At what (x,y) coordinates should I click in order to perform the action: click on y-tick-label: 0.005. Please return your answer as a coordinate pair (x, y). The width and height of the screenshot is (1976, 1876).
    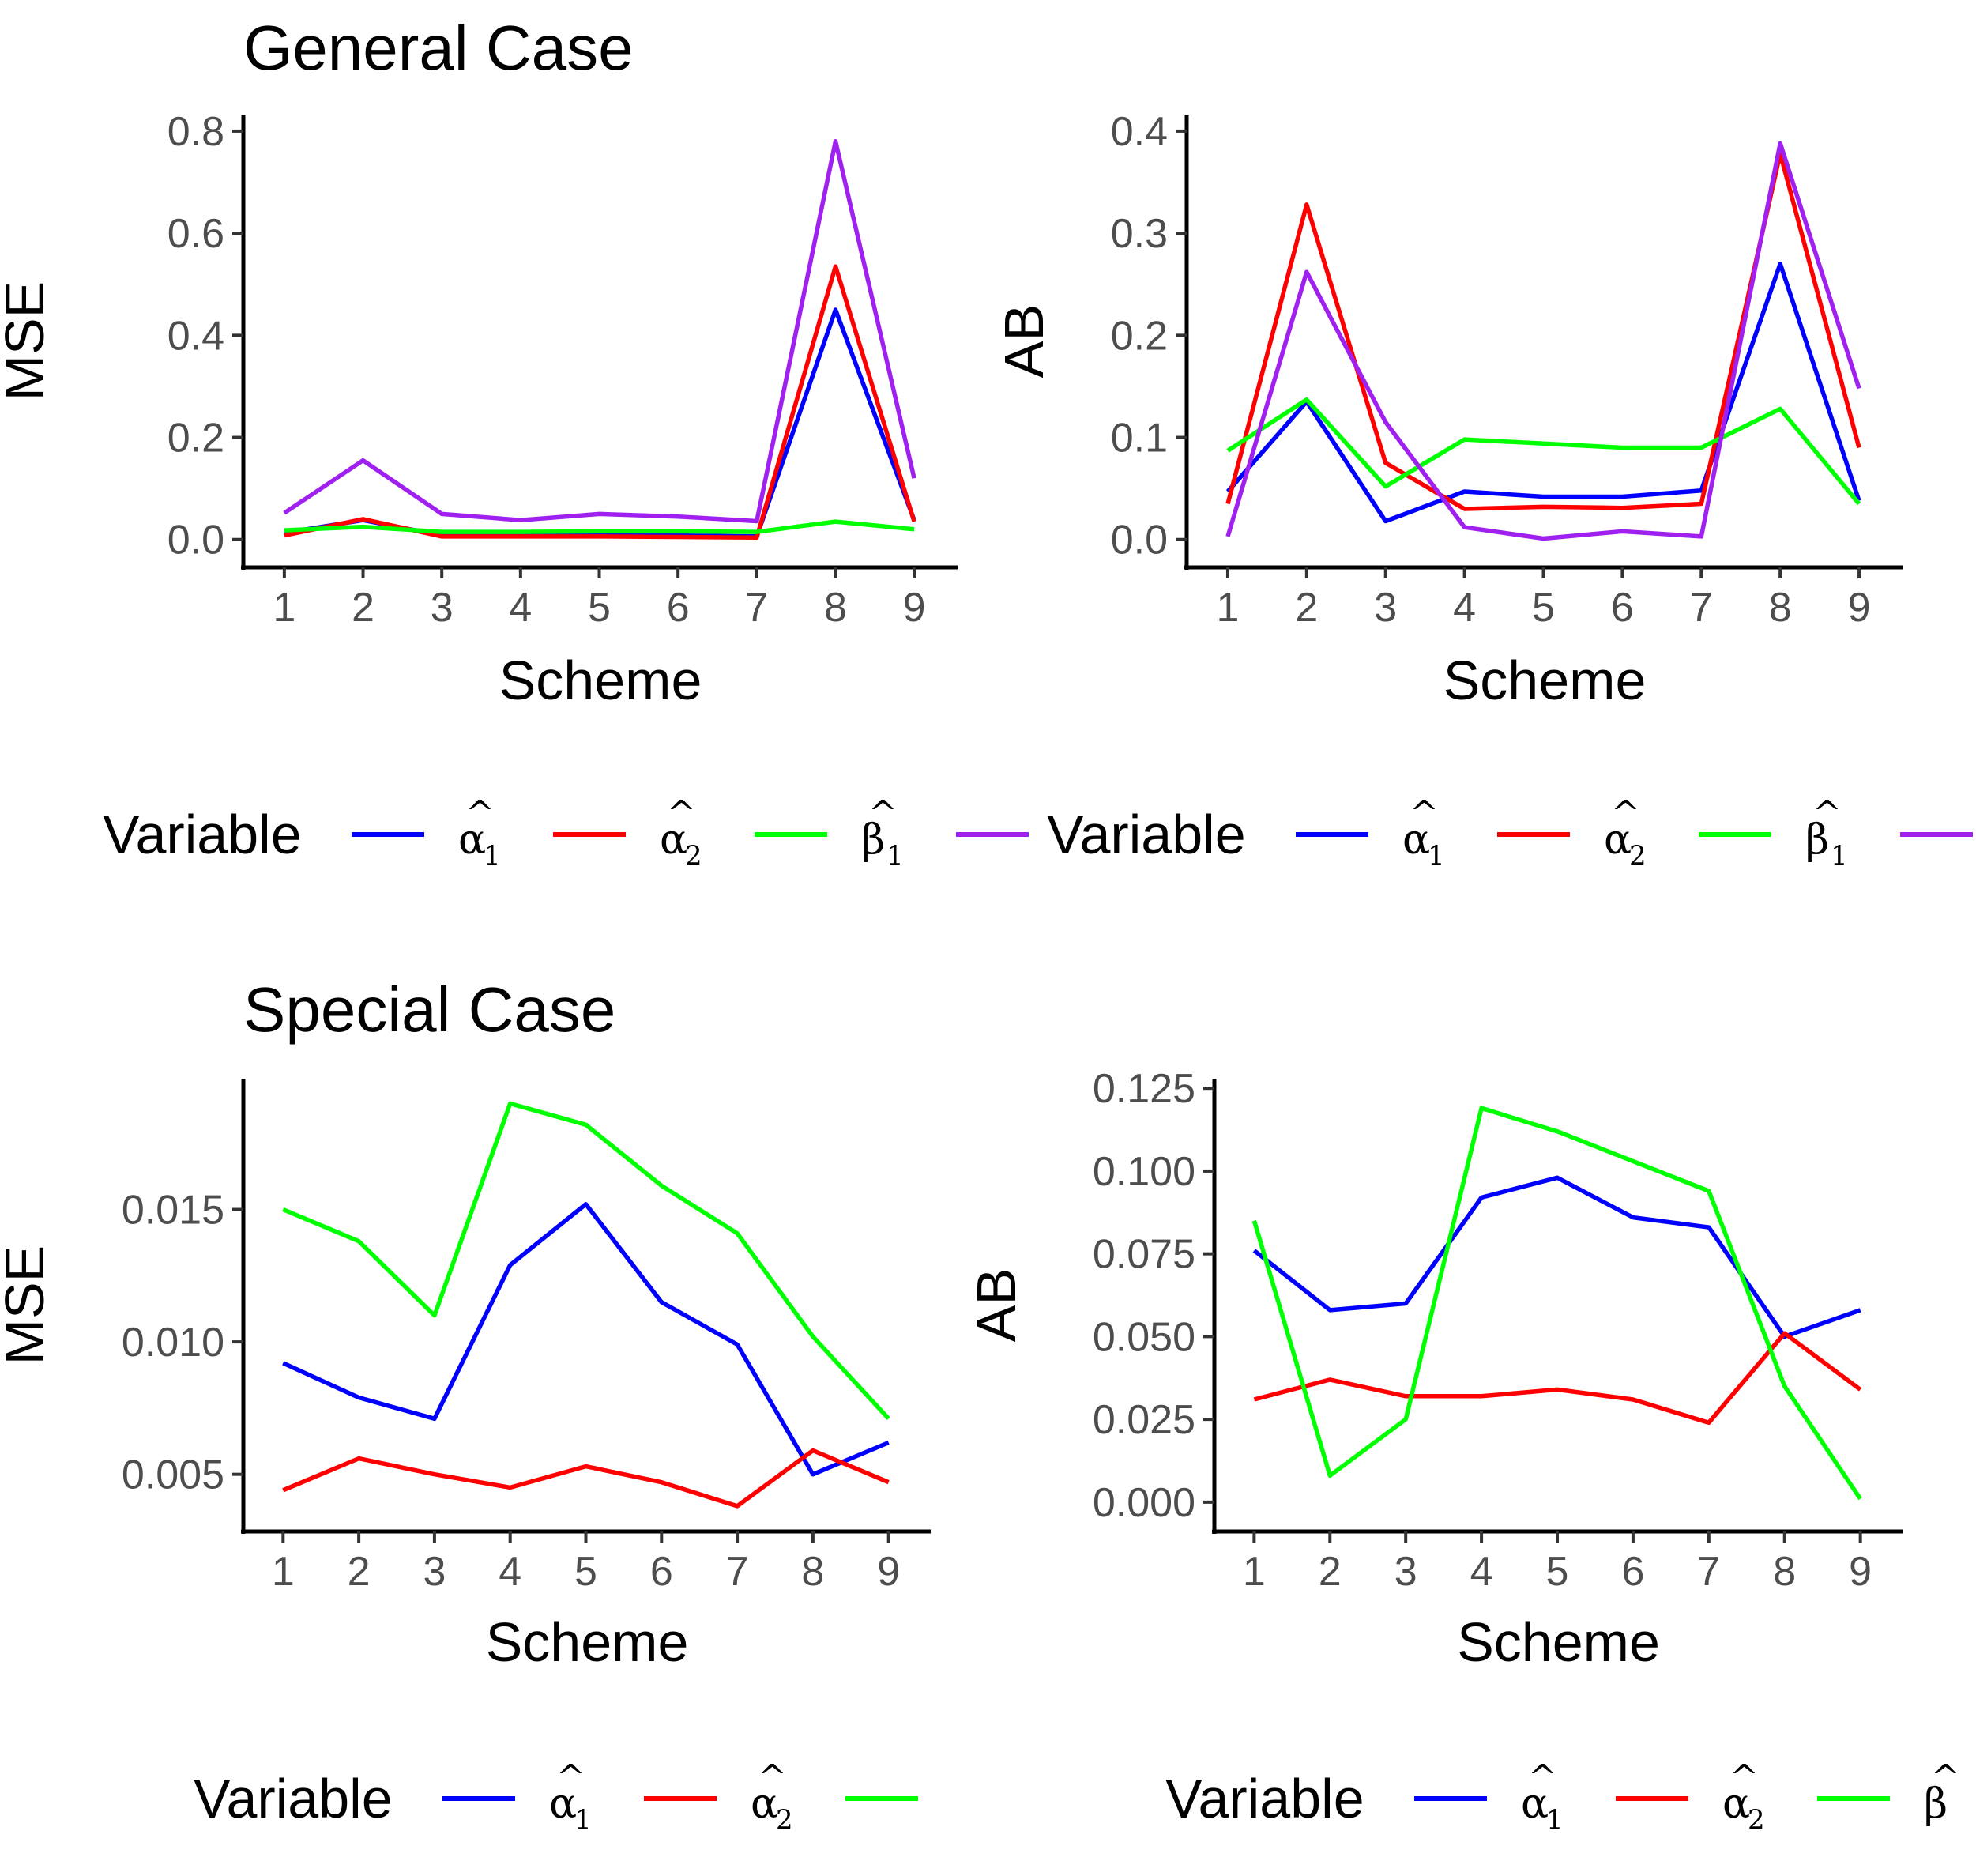
    Looking at the image, I should click on (173, 1475).